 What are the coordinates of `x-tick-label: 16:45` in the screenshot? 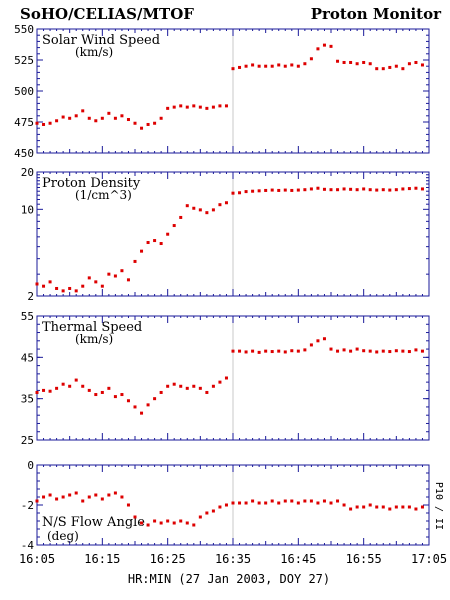 It's located at (298, 559).